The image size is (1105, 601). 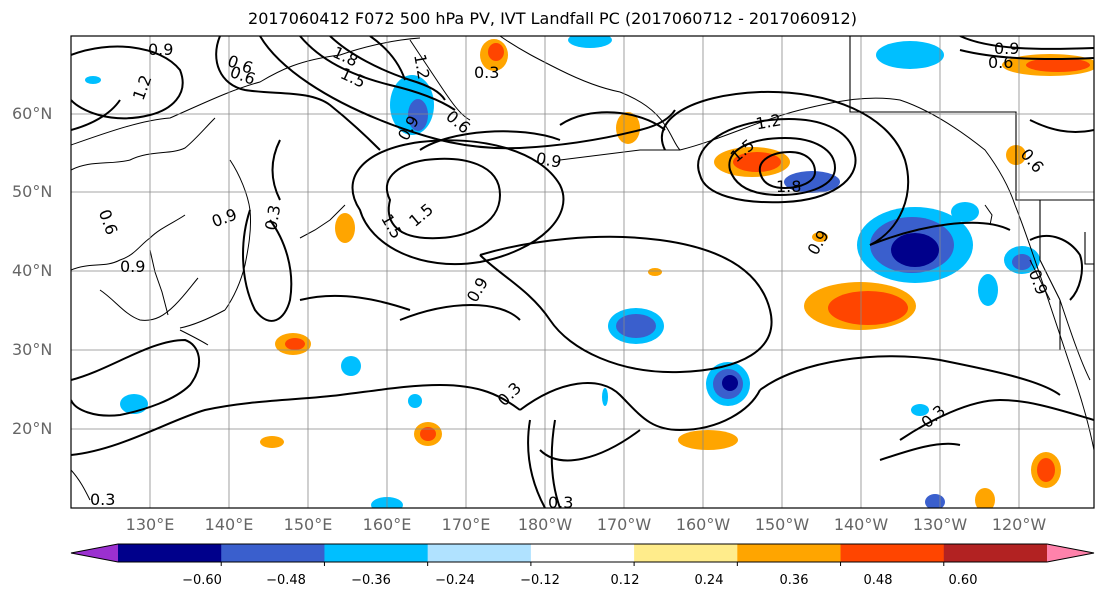 What do you see at coordinates (32, 113) in the screenshot?
I see `lat-label: 60°N` at bounding box center [32, 113].